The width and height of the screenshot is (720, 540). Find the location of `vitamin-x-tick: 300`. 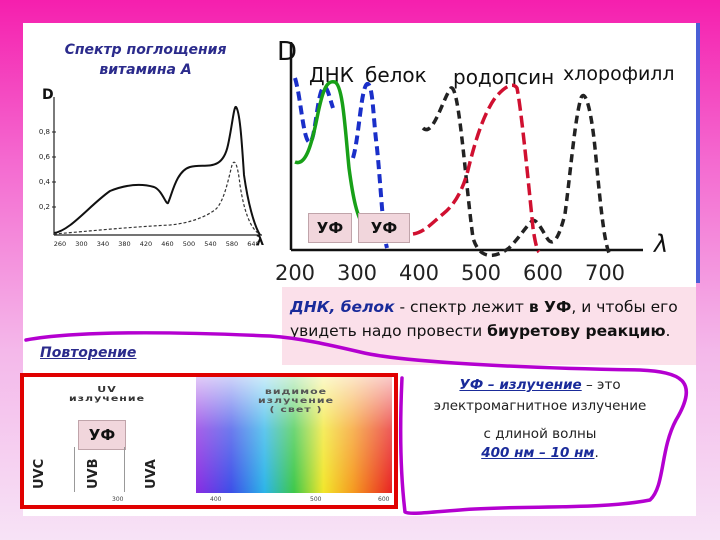

vitamin-x-tick: 300 is located at coordinates (81, 244).